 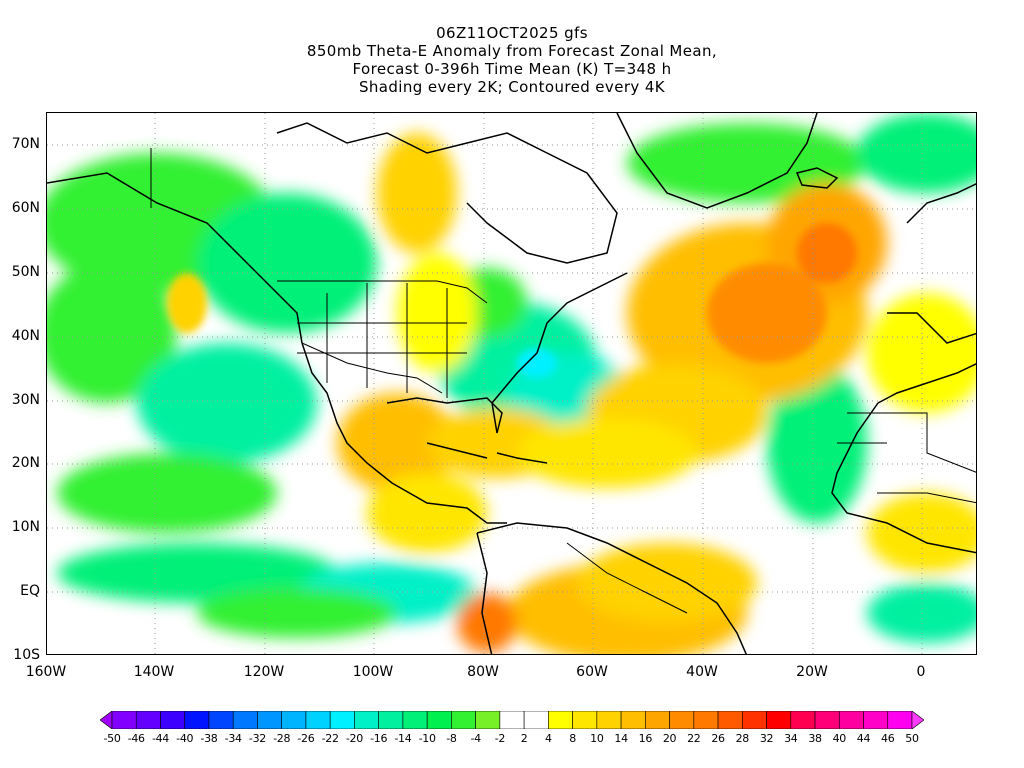 What do you see at coordinates (306, 738) in the screenshot?
I see `colorbar-tick-label: -26` at bounding box center [306, 738].